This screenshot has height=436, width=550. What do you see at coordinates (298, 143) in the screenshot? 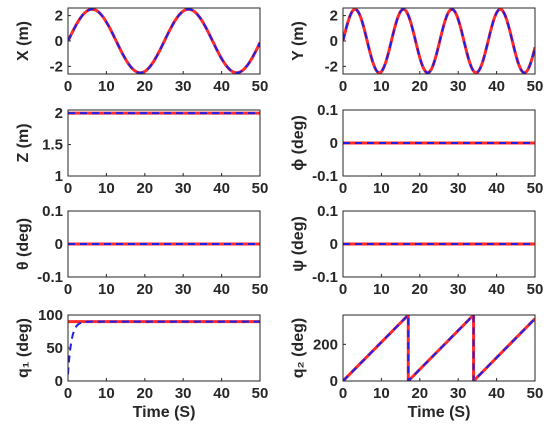
I see `y-axis-label: ϕ (deg)` at bounding box center [298, 143].